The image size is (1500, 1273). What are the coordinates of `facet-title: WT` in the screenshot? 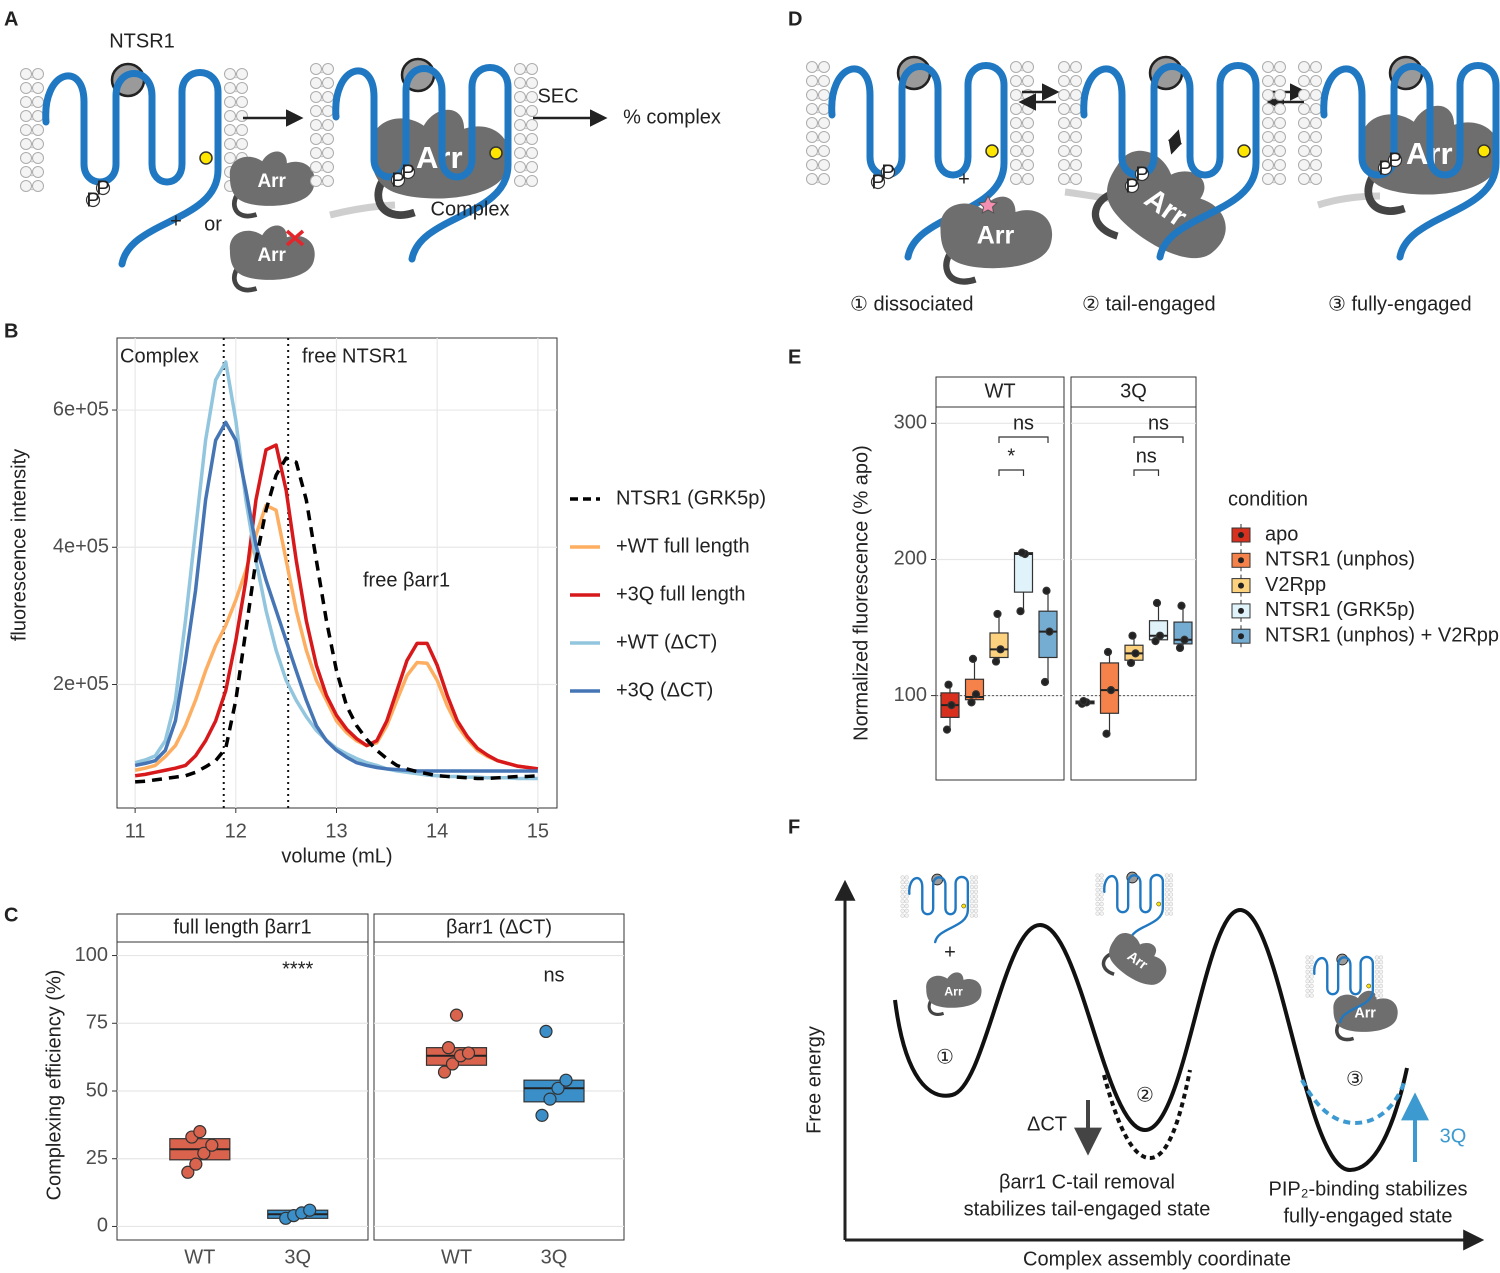 It's located at (999, 391).